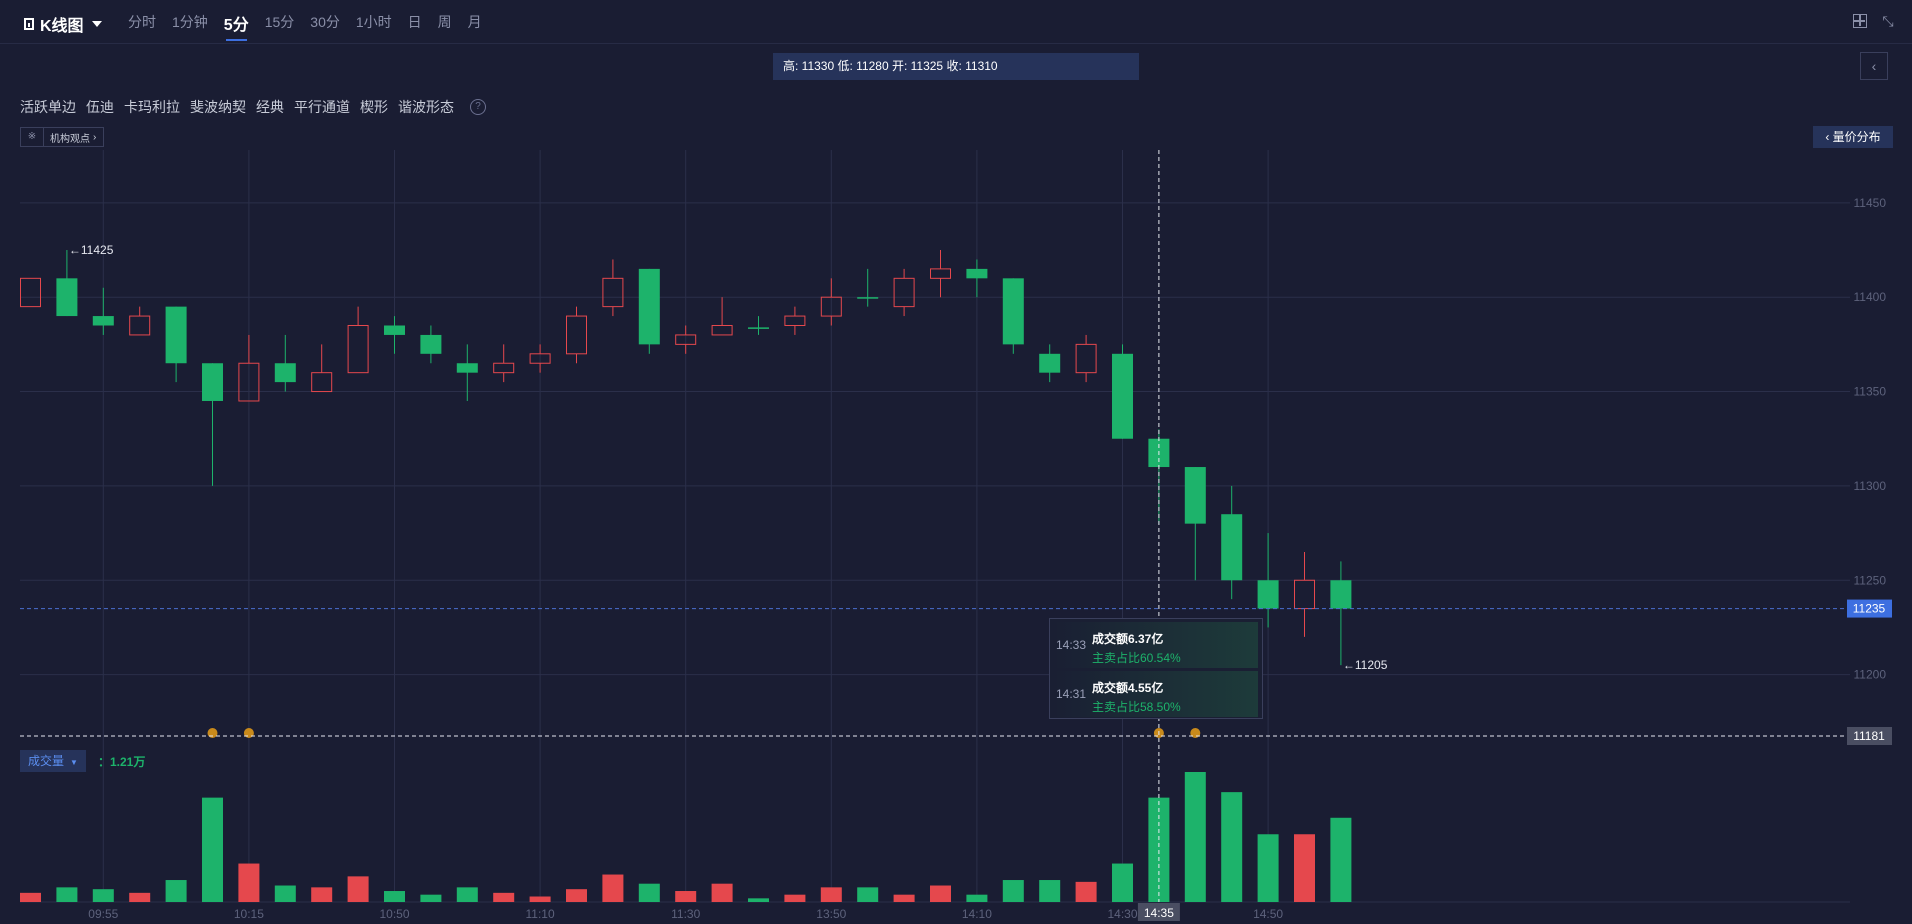 The image size is (1912, 924). Describe the element at coordinates (100, 107) in the screenshot. I see `pattern-woodie: 伍迪` at that location.